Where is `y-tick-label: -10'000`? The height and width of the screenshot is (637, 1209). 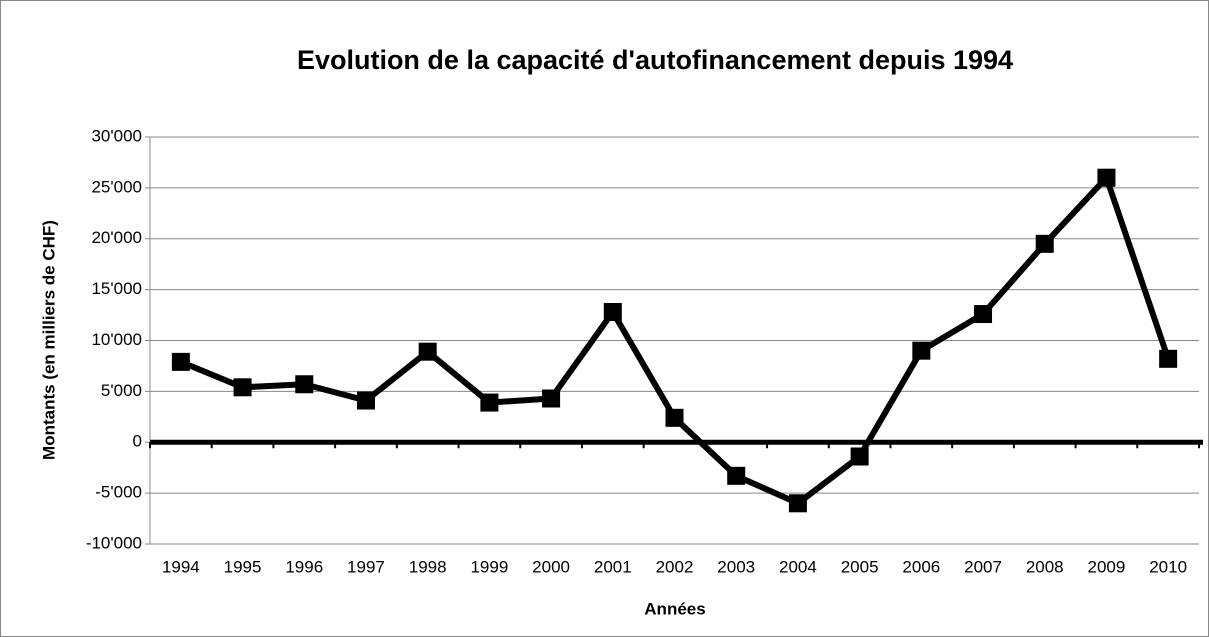
y-tick-label: -10'000 is located at coordinates (114, 542).